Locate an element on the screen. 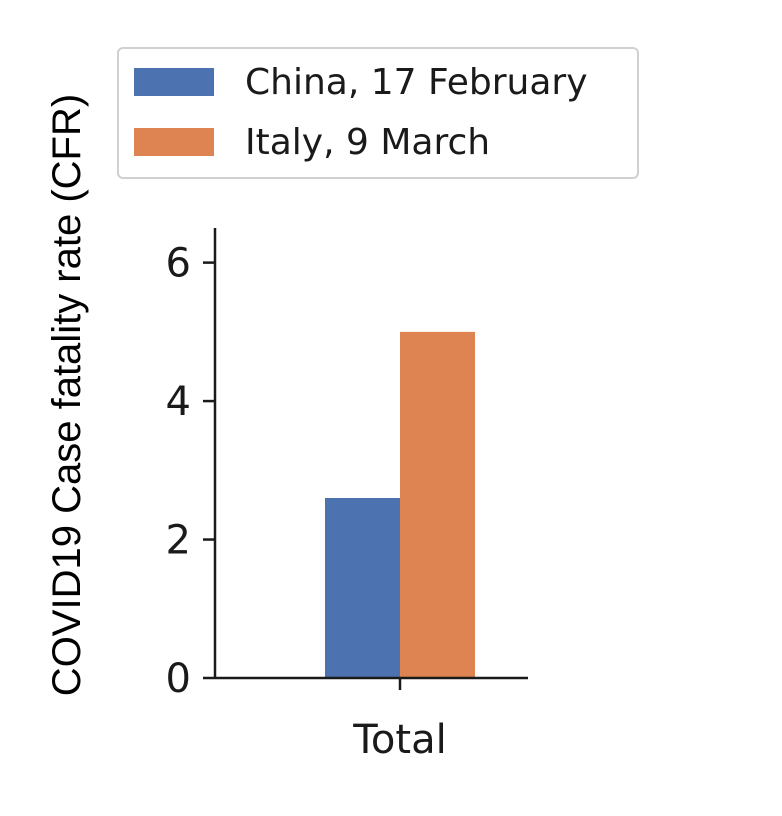 This screenshot has height=816, width=782. bar-italy is located at coordinates (437, 504).